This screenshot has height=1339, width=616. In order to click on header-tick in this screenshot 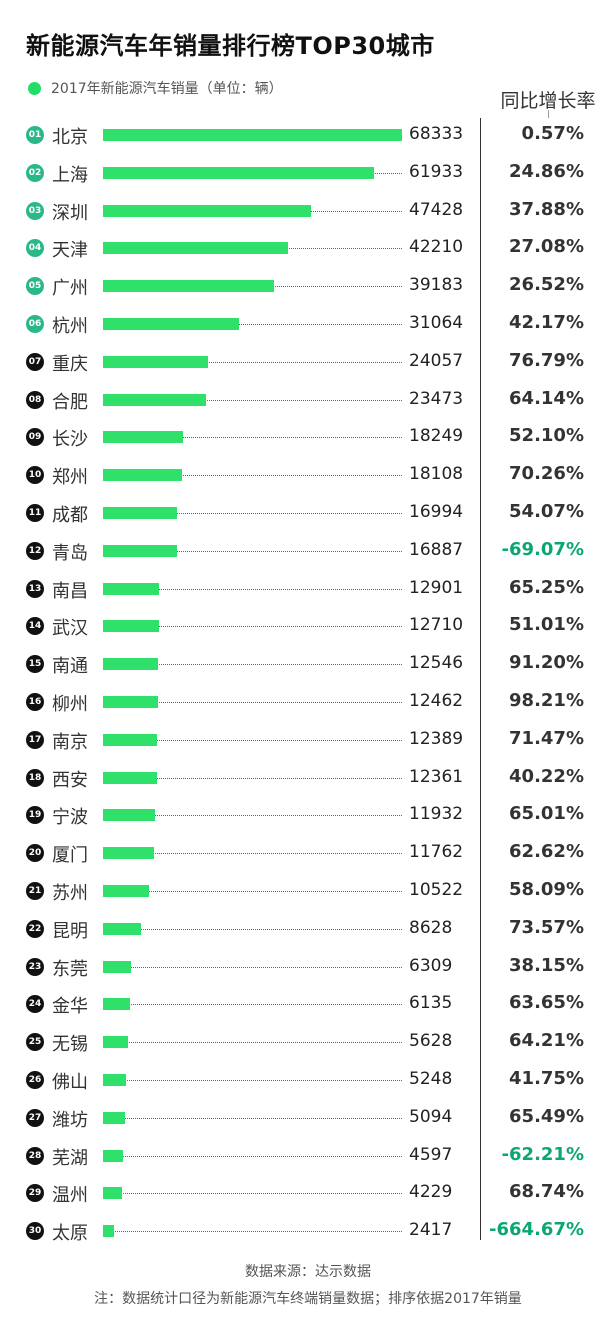, I will do `click(548, 114)`.